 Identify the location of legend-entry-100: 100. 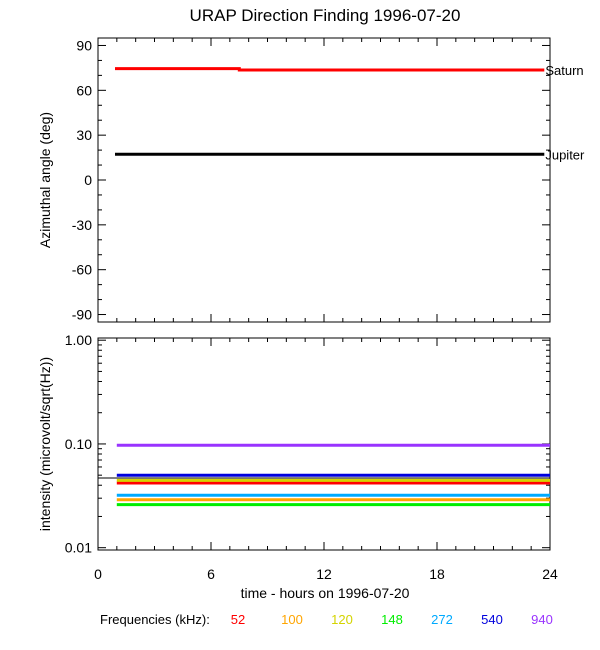
(292, 619).